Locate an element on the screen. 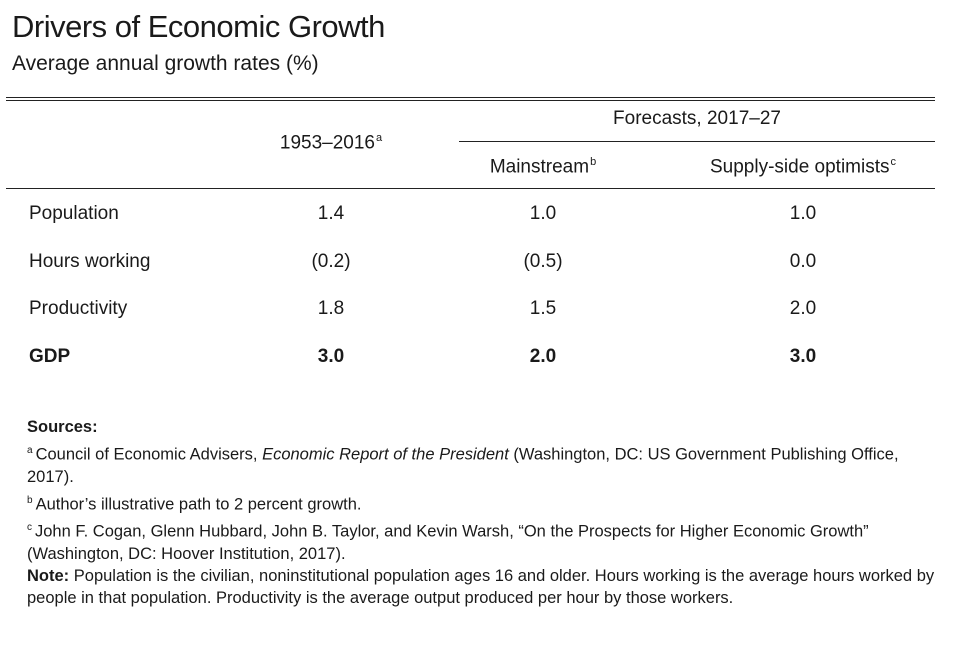  row-label-hours-working: Hours working is located at coordinates (90, 261).